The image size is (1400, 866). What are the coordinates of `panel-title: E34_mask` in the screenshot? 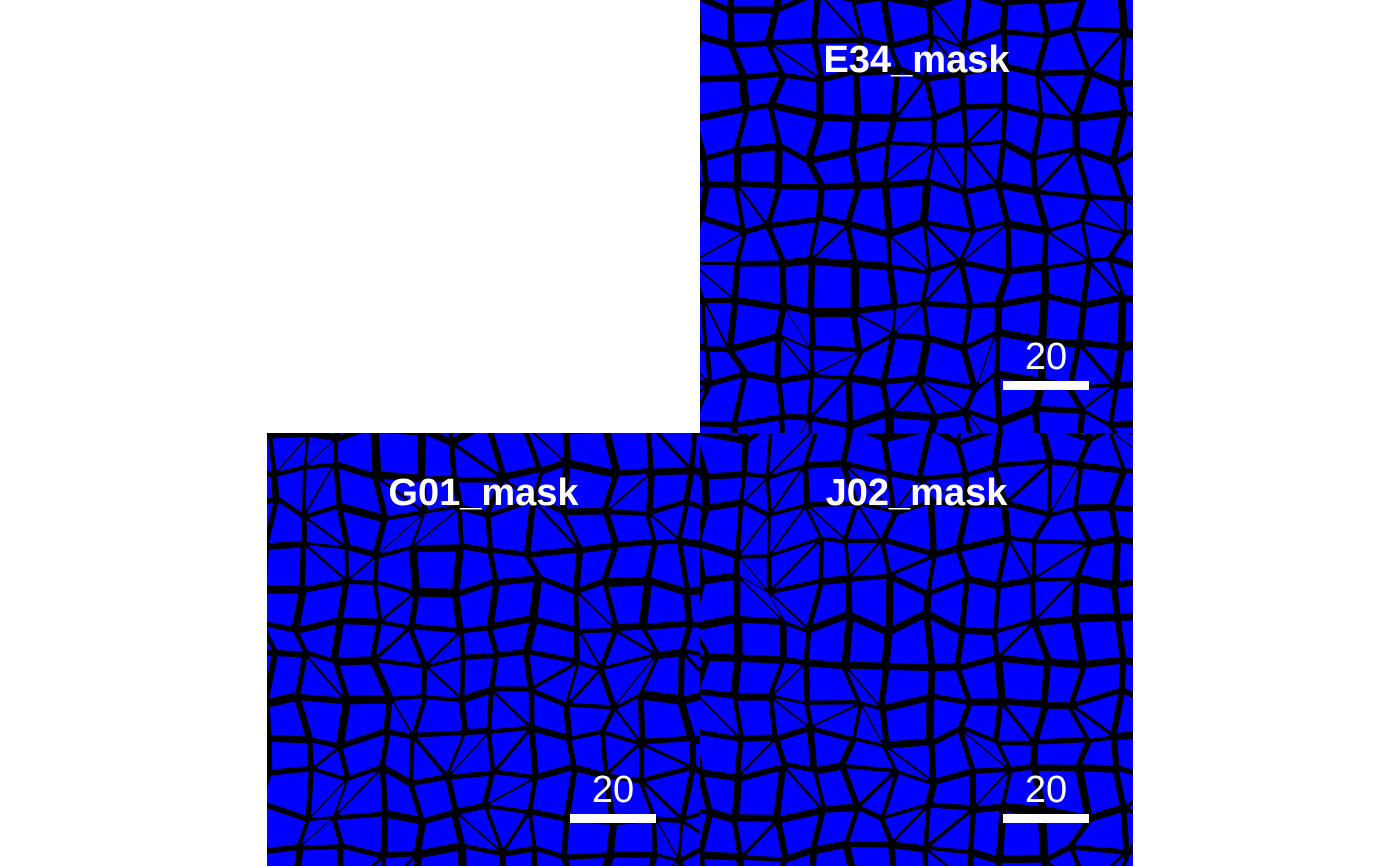 It's located at (916, 60).